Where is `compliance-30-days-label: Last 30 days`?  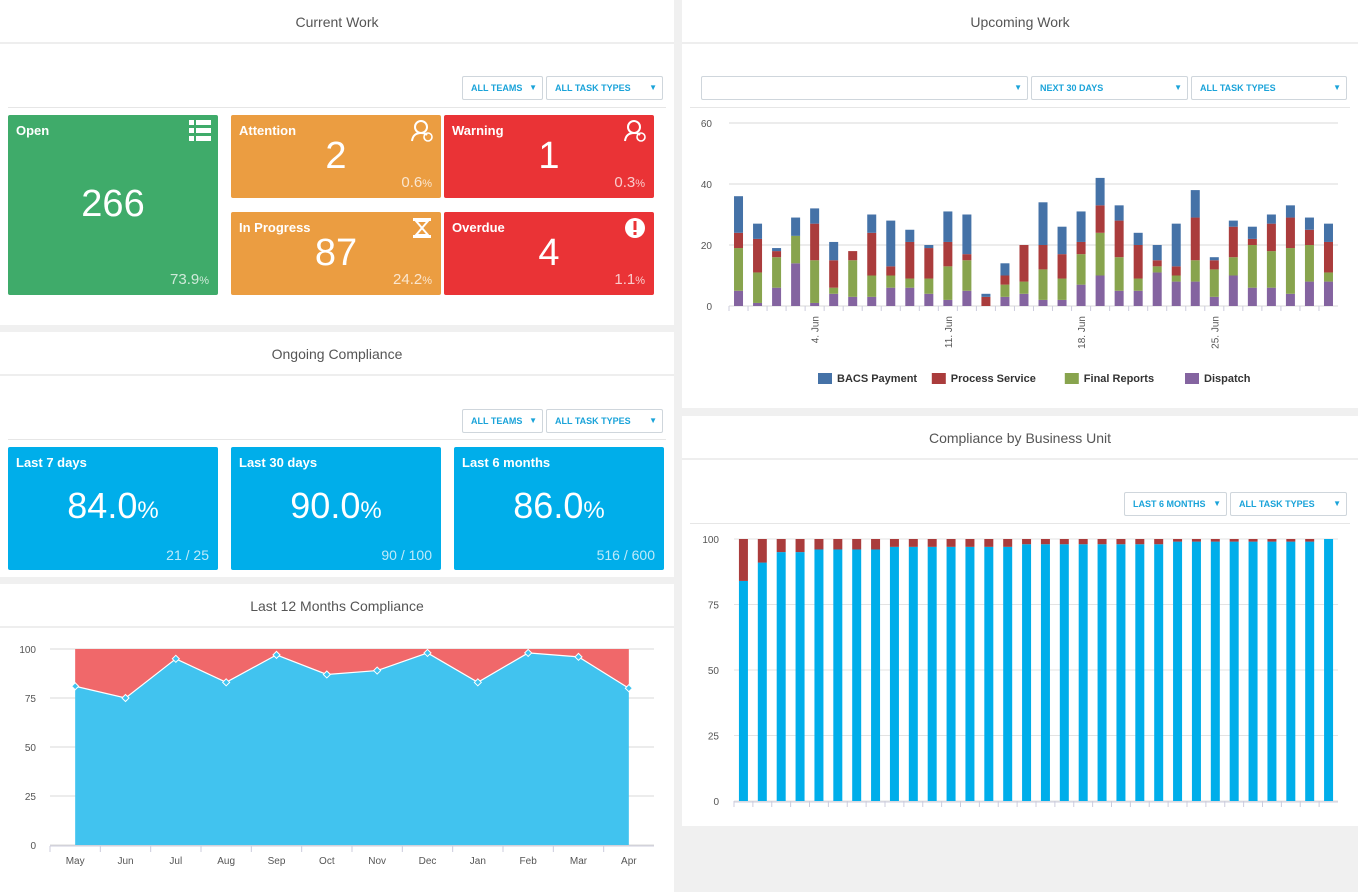
compliance-30-days-label: Last 30 days is located at coordinates (278, 462).